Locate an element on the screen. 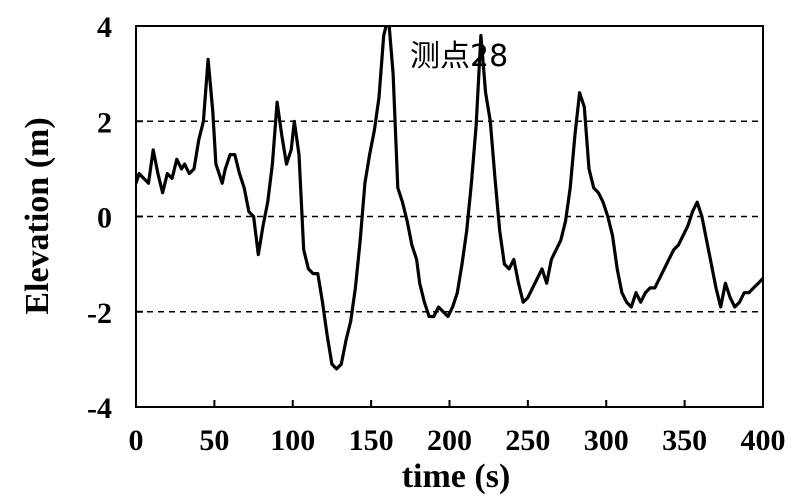 This screenshot has height=504, width=811. x-tick-label: 0 is located at coordinates (136, 440).